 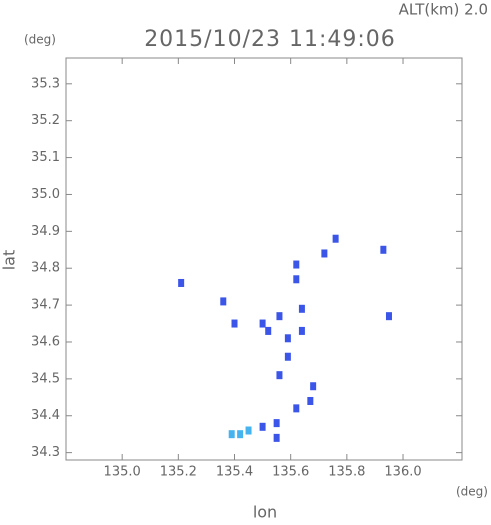 I want to click on y-tick-label: 35.3, so click(x=45, y=83).